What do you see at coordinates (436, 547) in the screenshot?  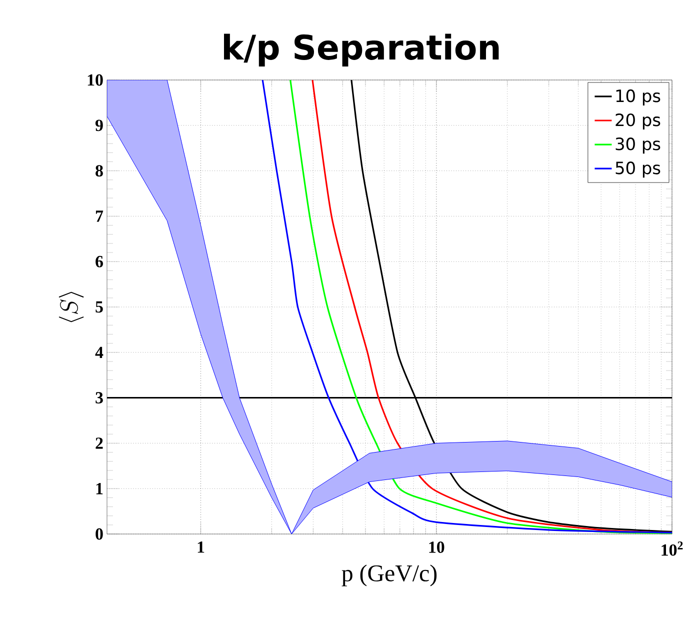 I see `x-tick-label: 10` at bounding box center [436, 547].